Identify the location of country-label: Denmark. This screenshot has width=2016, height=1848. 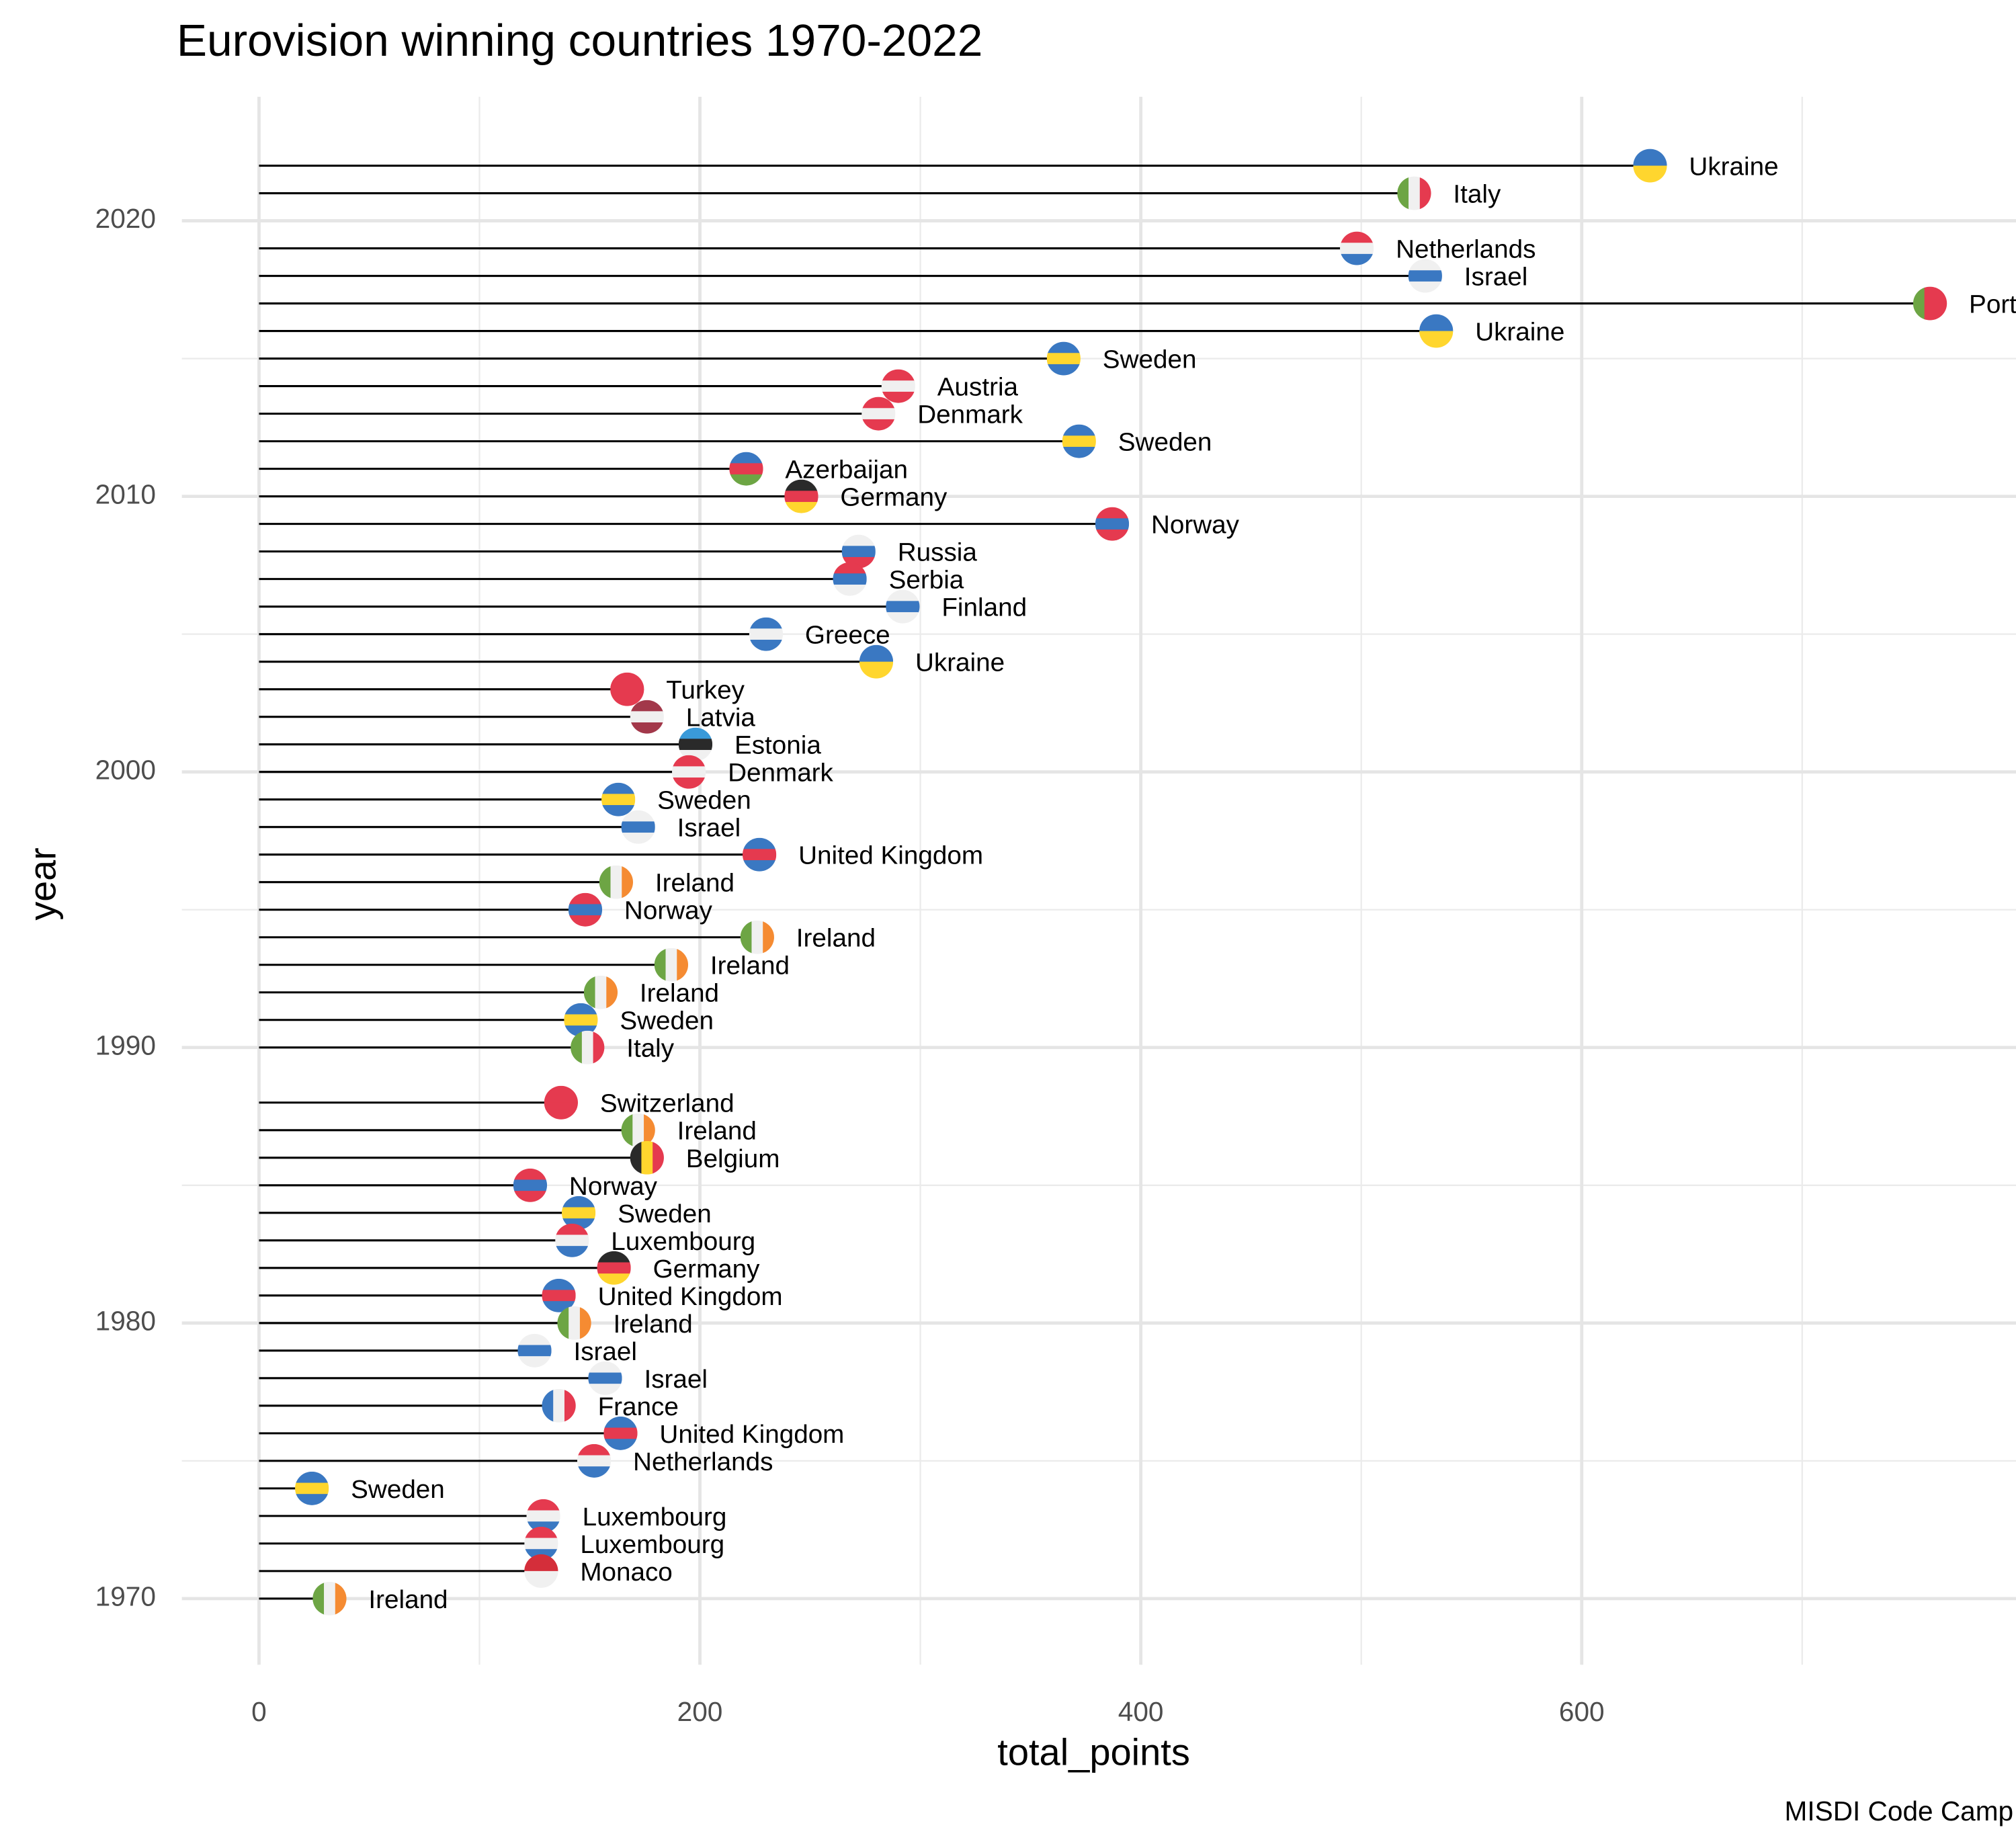
(970, 415).